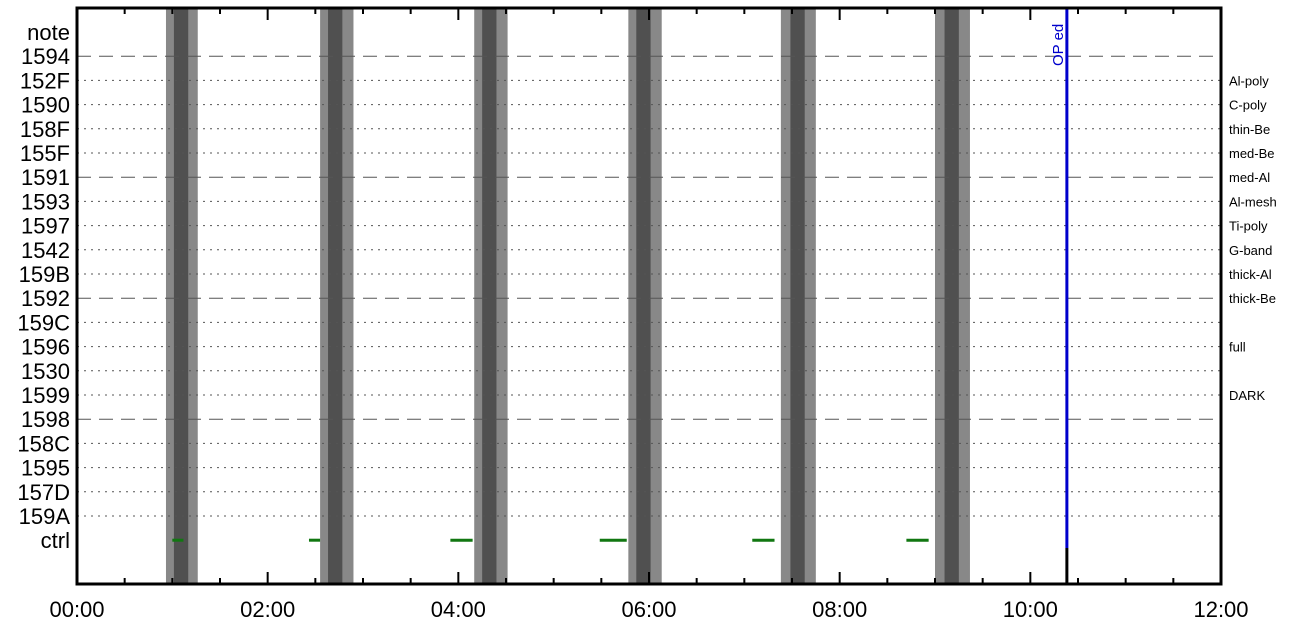 This screenshot has width=1304, height=627. What do you see at coordinates (45, 298) in the screenshot?
I see `row-label-1592: 1592` at bounding box center [45, 298].